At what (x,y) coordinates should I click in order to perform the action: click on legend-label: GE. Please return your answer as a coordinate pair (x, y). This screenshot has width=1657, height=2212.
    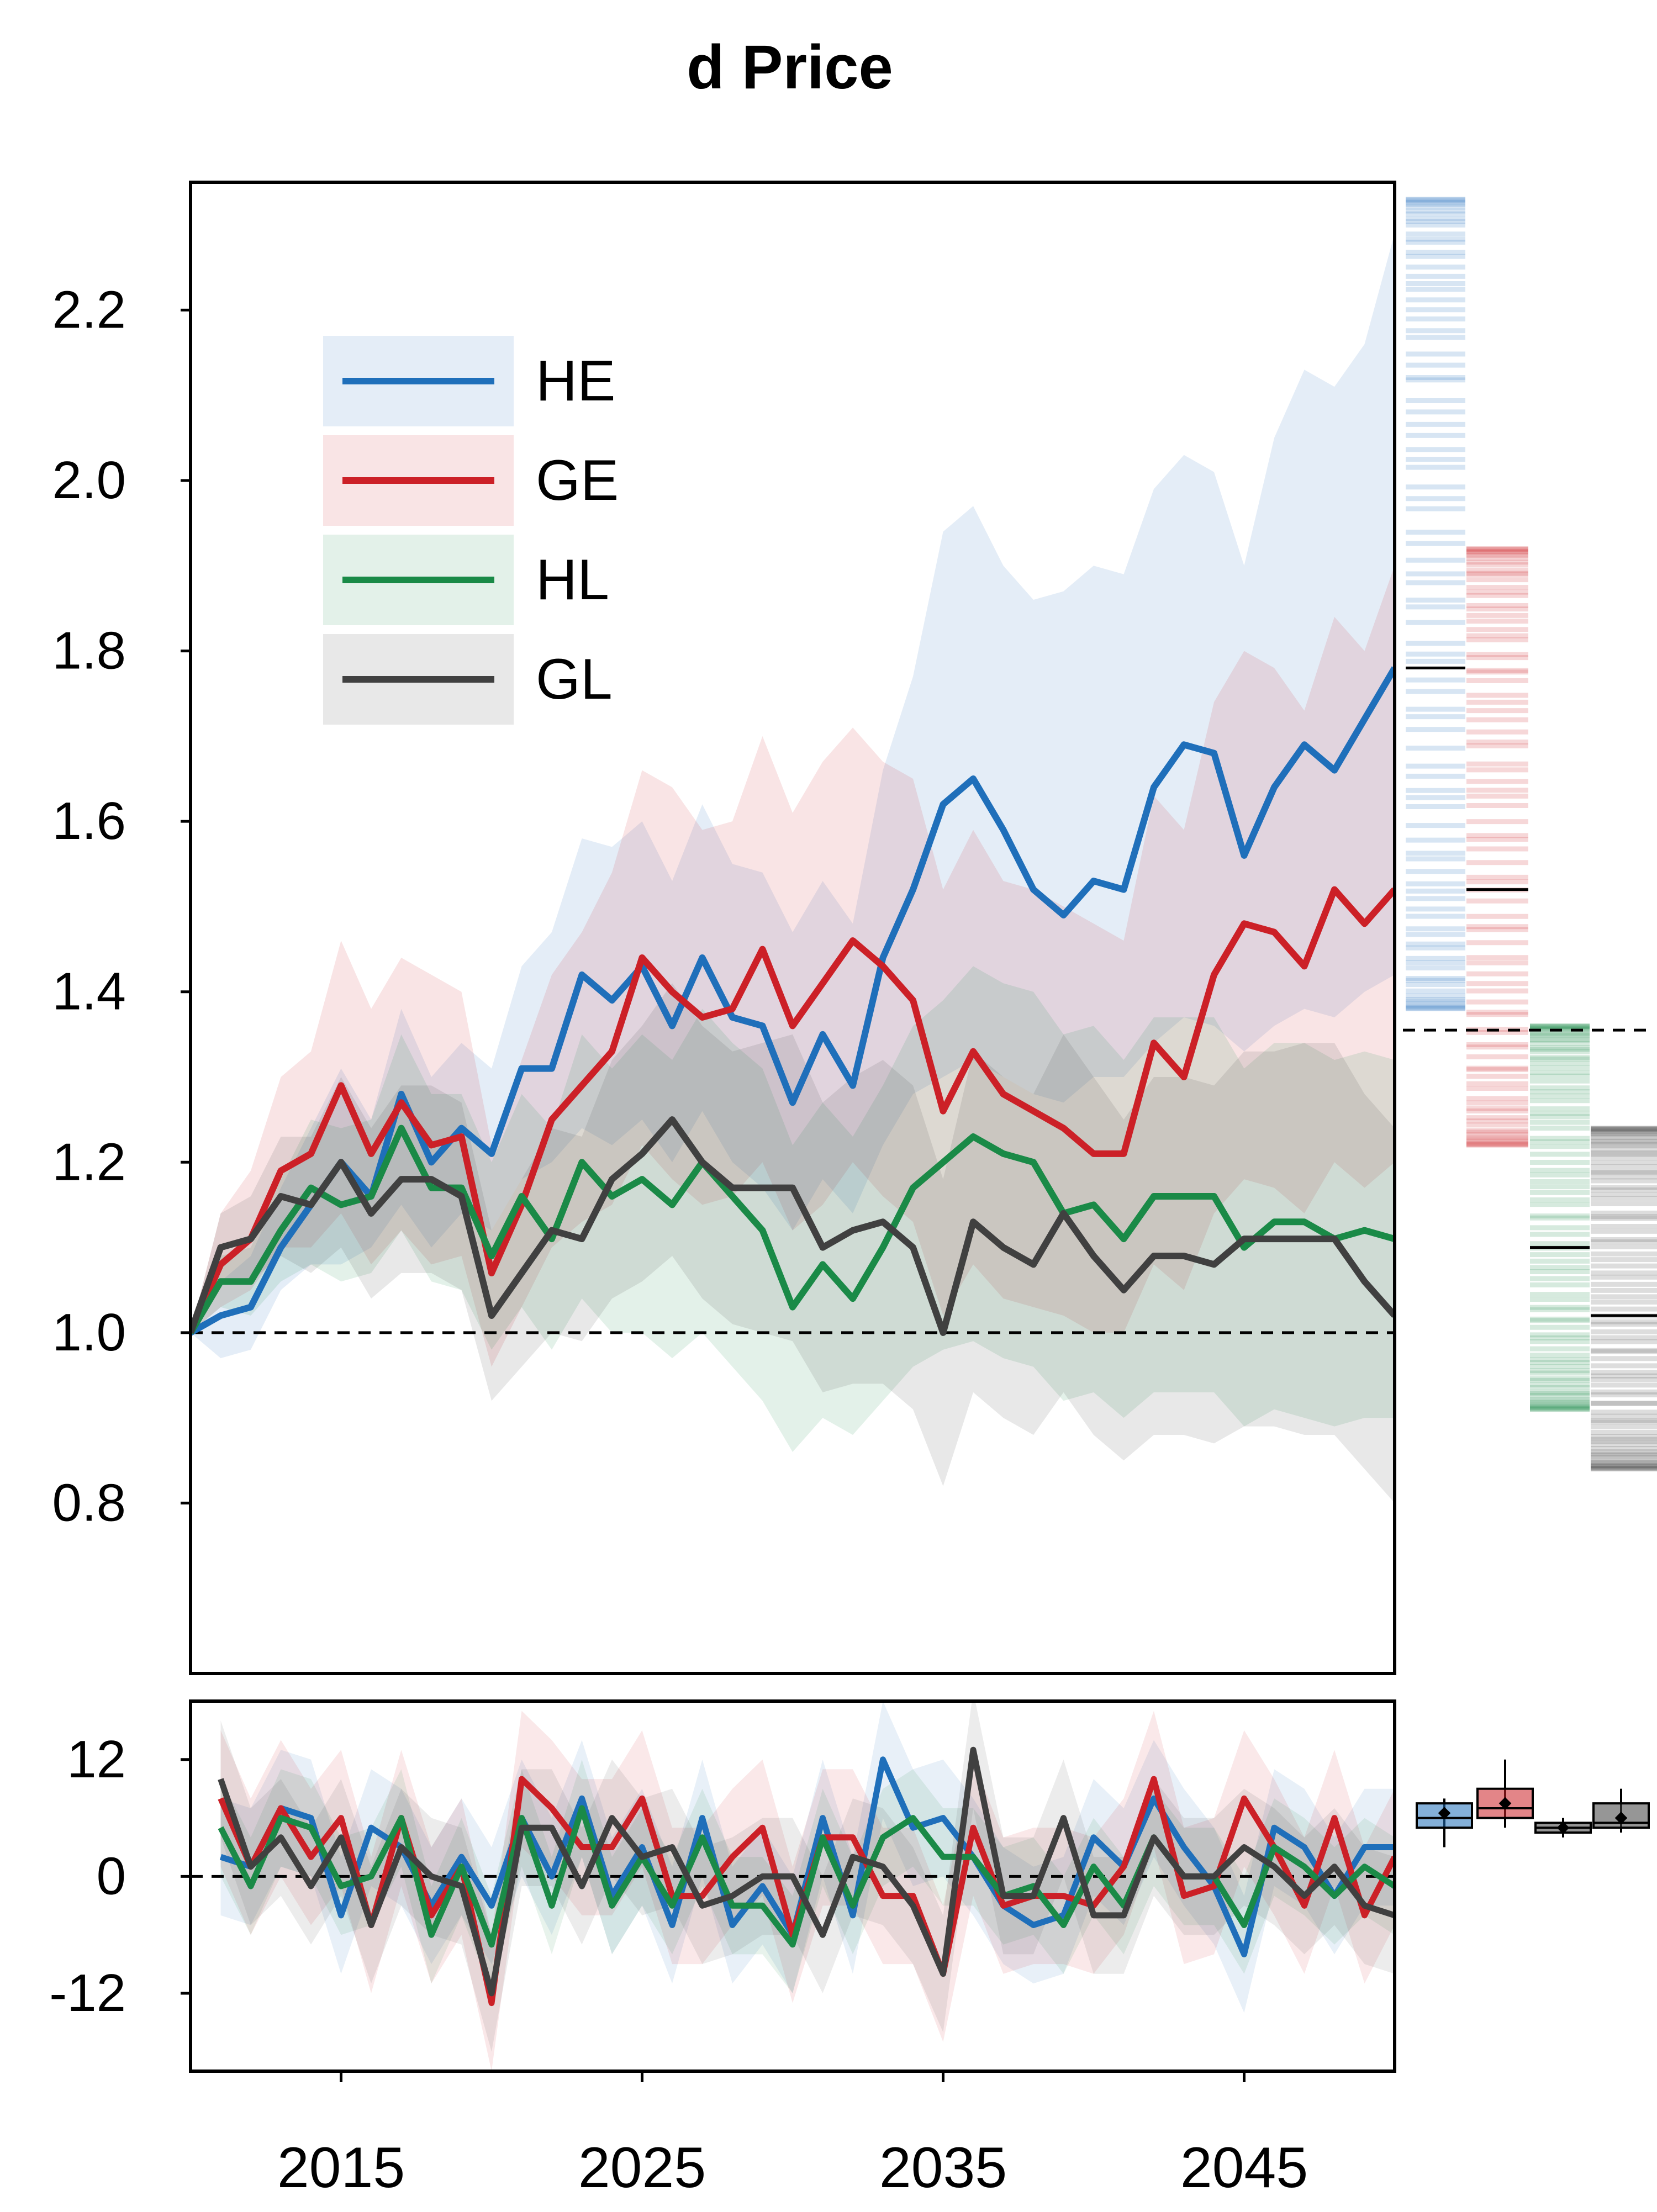
    Looking at the image, I should click on (577, 480).